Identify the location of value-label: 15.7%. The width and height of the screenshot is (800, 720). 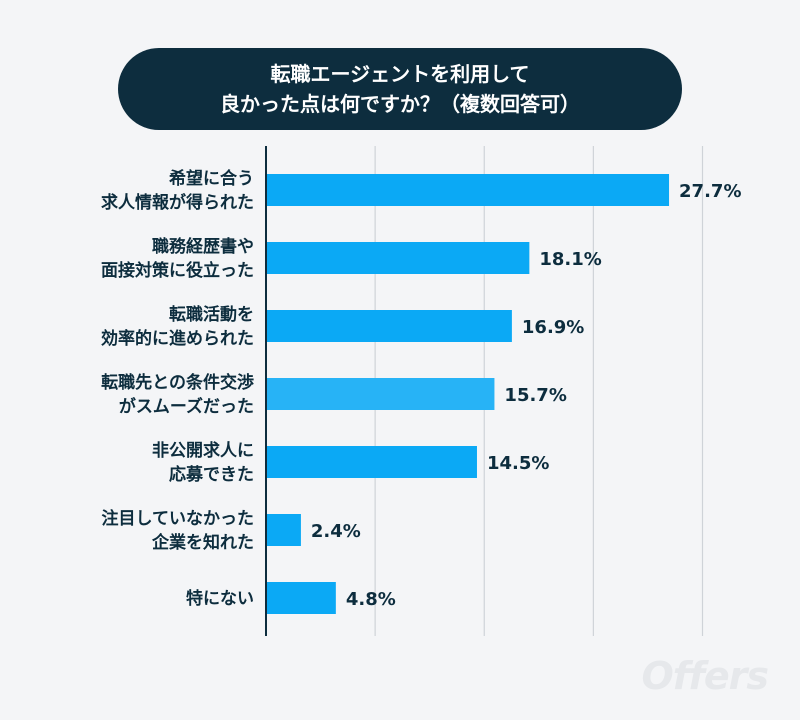
(535, 395).